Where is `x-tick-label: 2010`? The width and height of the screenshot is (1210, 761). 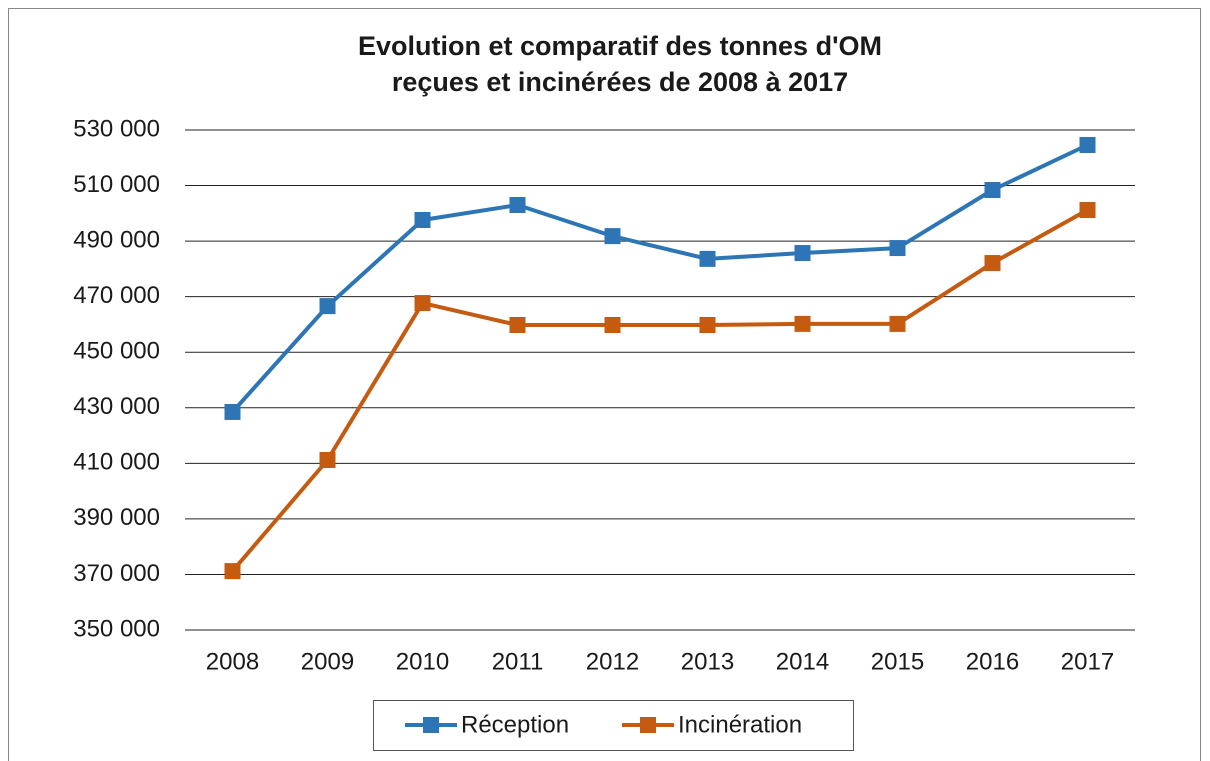
x-tick-label: 2010 is located at coordinates (422, 661).